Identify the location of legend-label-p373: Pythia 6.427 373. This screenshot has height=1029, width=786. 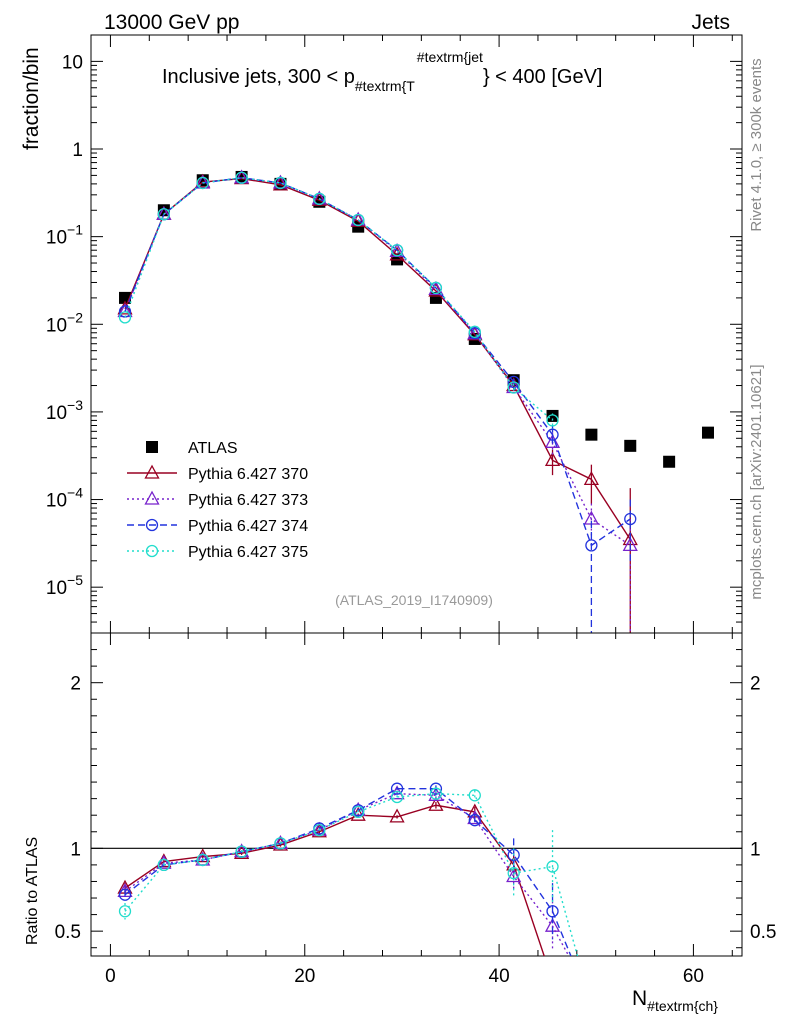
(248, 500).